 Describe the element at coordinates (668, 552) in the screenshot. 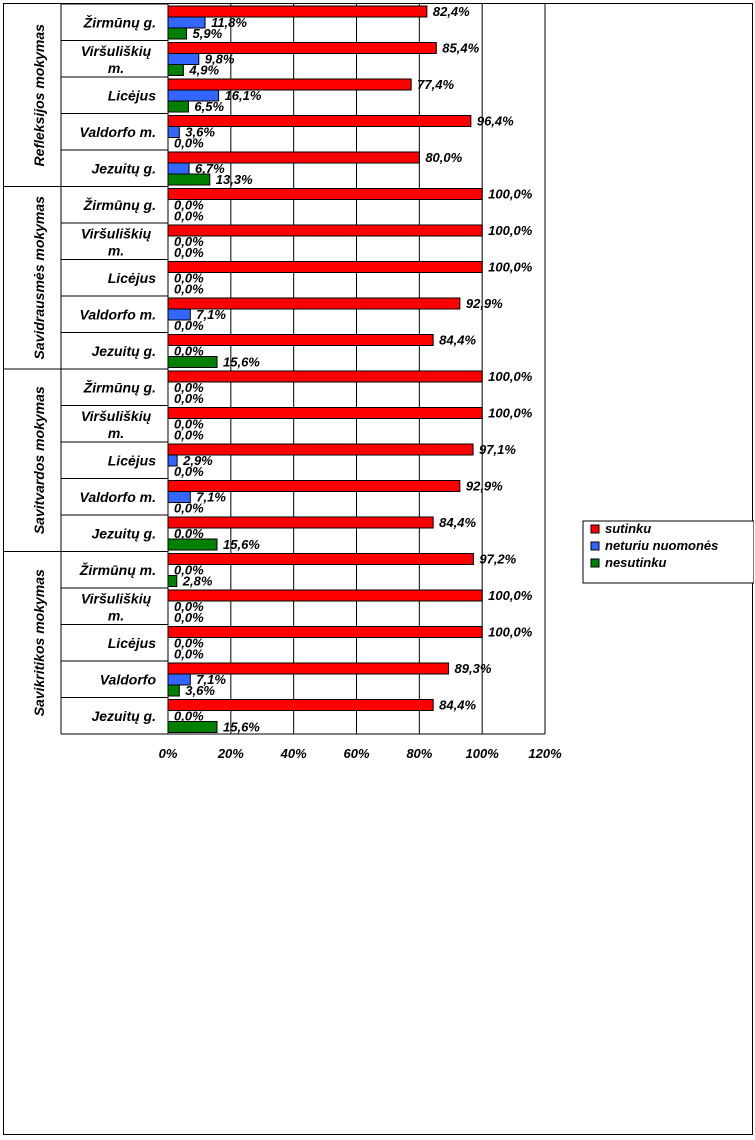

I see `legend-box` at that location.